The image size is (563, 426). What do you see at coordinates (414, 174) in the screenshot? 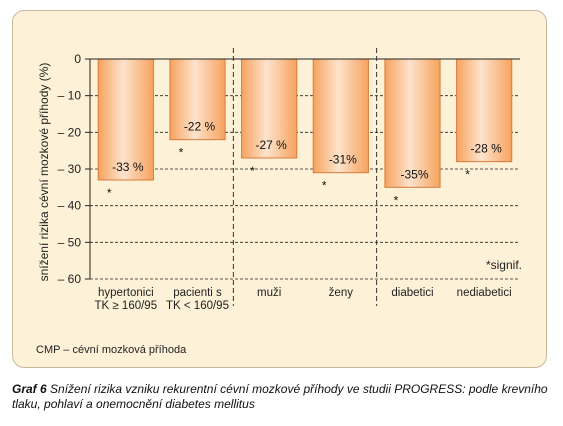
I see `bar-value-label: -35%` at bounding box center [414, 174].